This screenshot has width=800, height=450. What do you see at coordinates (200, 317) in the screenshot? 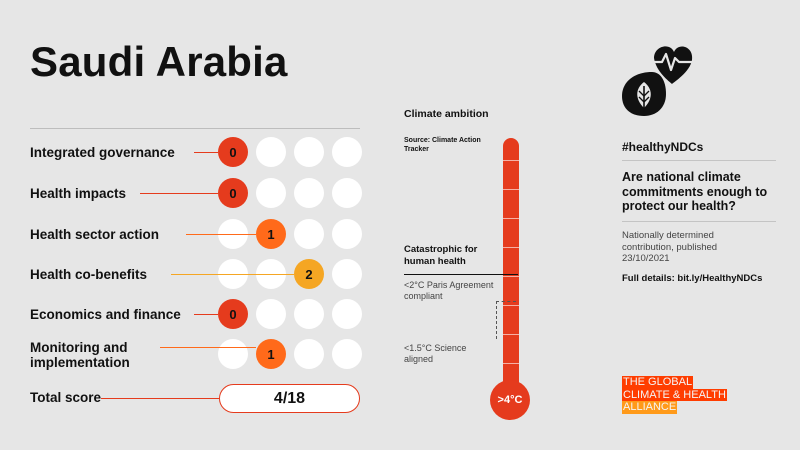
I see `score-row: Economics and finance 0` at bounding box center [200, 317].